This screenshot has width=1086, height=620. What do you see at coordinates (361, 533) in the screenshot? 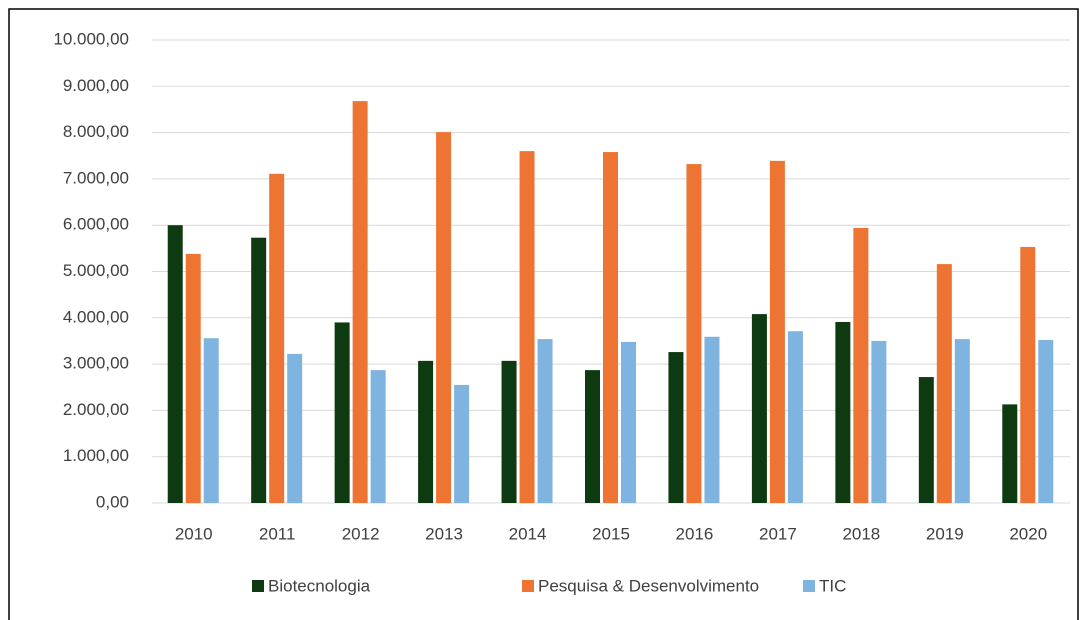
I see `x-tick-label: 2012` at bounding box center [361, 533].